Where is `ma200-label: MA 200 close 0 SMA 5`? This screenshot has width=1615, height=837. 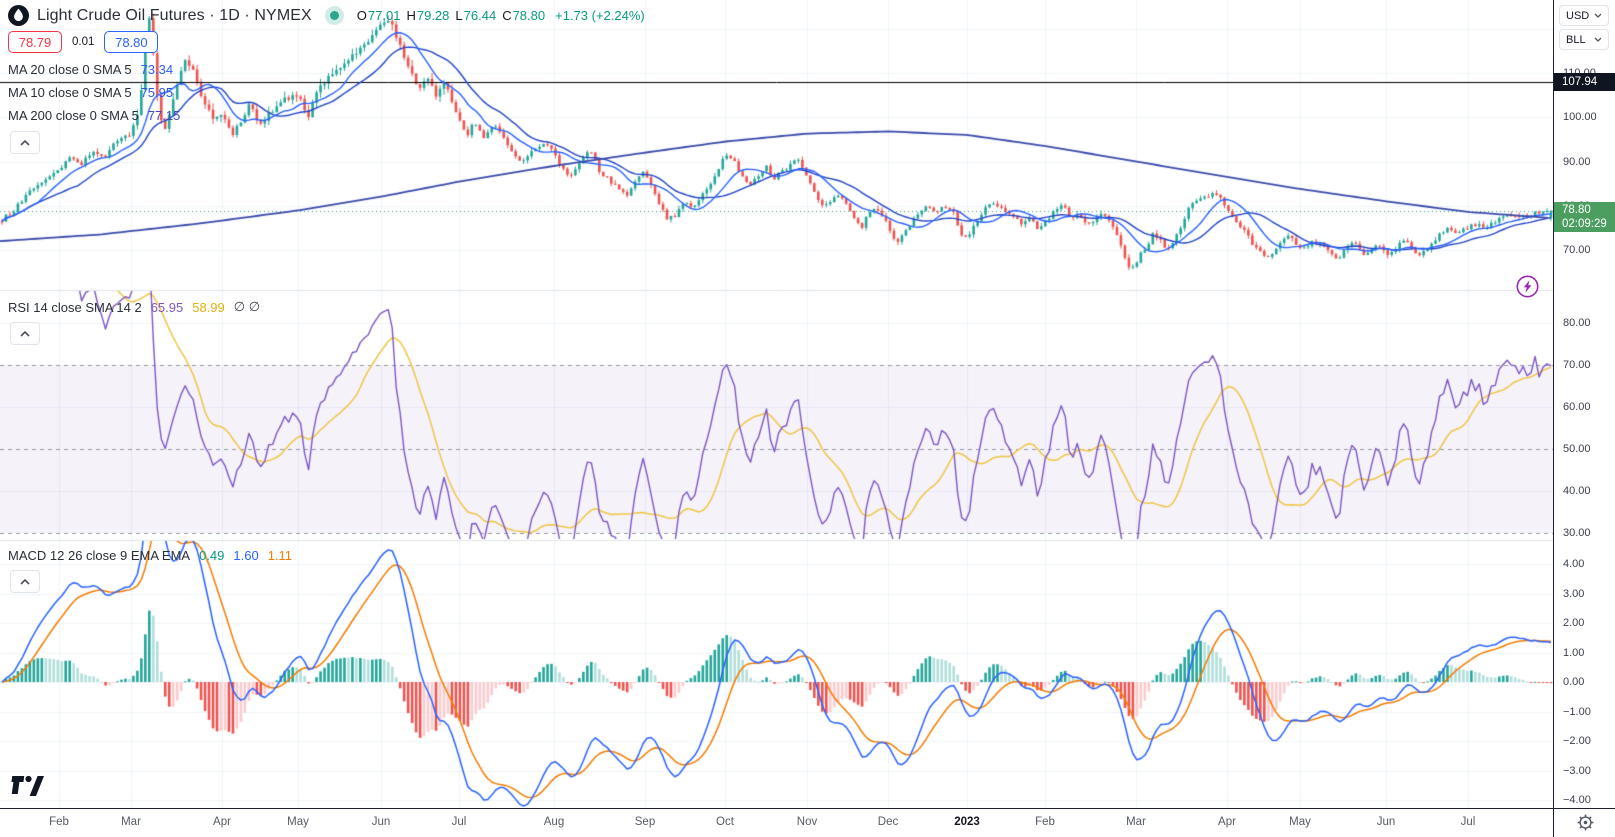
ma200-label: MA 200 close 0 SMA 5 is located at coordinates (73, 115).